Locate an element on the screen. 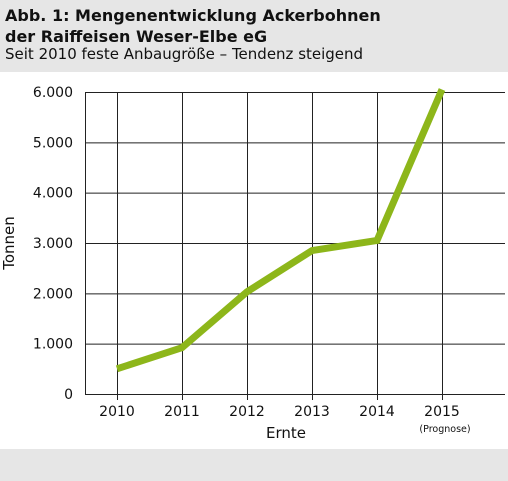 The image size is (508, 481). y-tick-label: 6.000 is located at coordinates (53, 93).